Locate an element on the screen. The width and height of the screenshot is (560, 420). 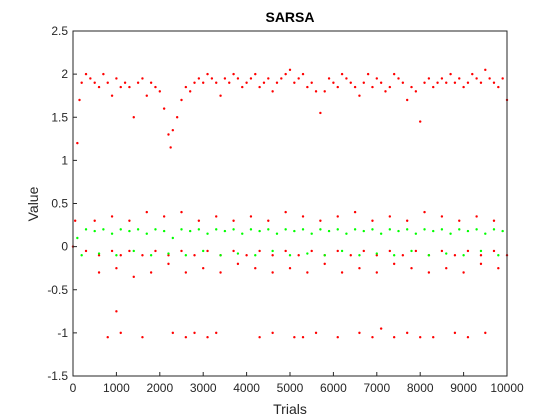
y-axis-label: Value is located at coordinates (33, 203).